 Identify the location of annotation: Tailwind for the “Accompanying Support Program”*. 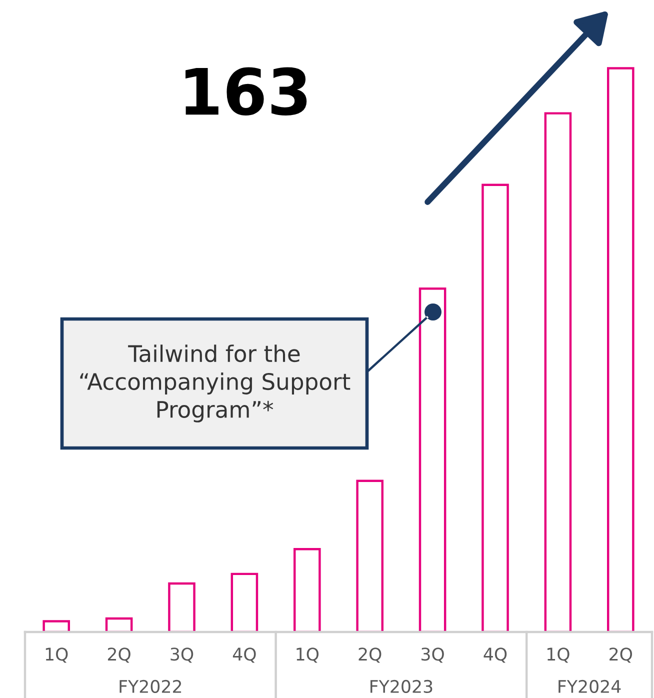
(215, 383).